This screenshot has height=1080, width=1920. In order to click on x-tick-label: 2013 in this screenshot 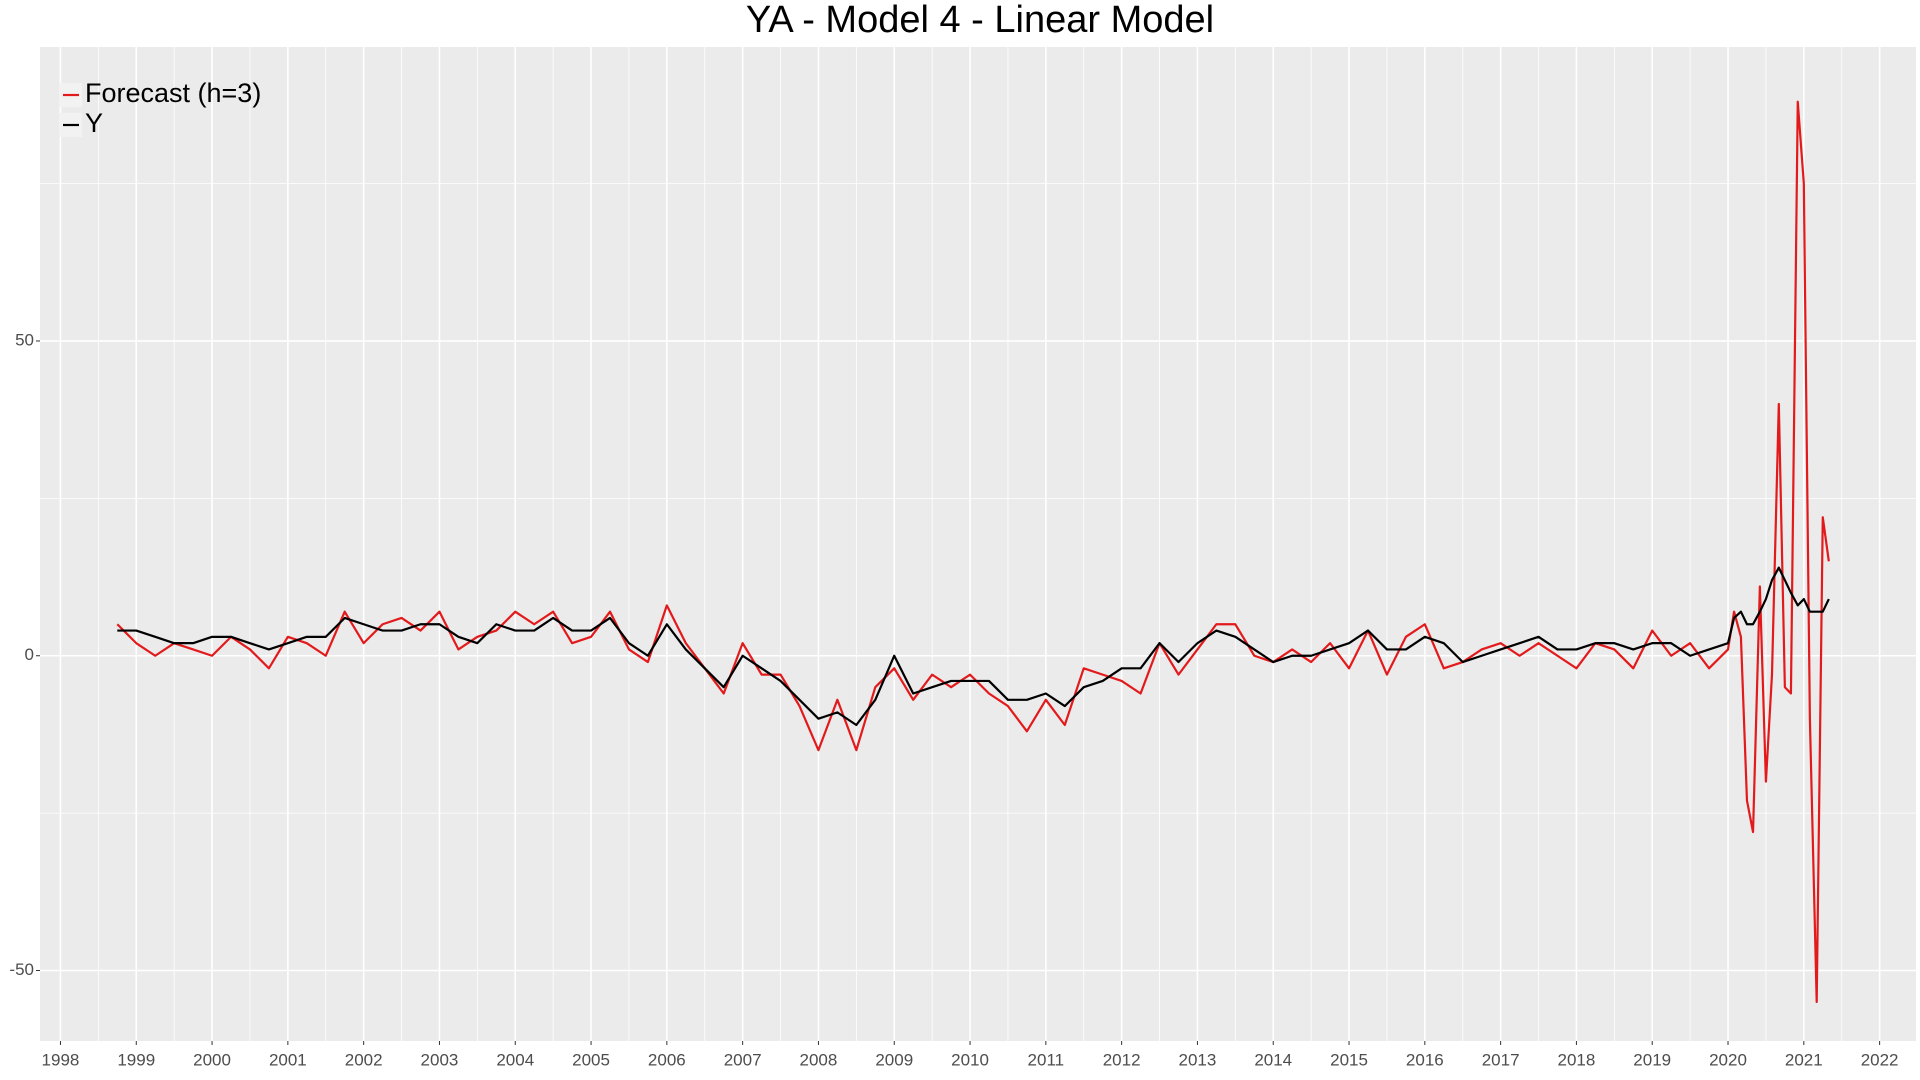, I will do `click(1198, 1059)`.